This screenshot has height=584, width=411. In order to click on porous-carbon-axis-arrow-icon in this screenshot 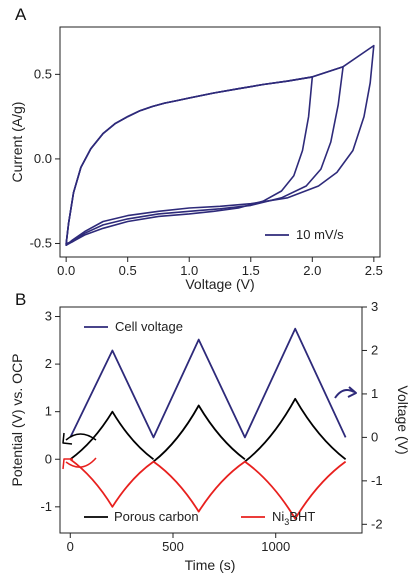, I will do `click(79, 438)`.